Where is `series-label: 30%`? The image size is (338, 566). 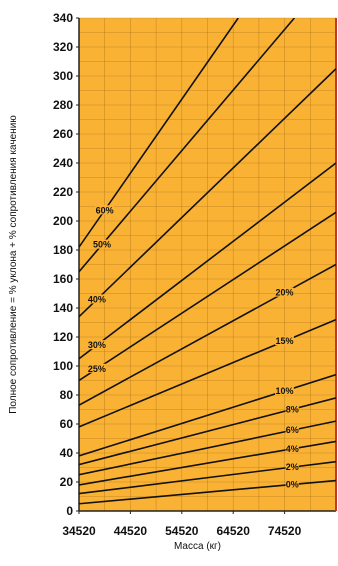 series-label: 30% is located at coordinates (97, 345).